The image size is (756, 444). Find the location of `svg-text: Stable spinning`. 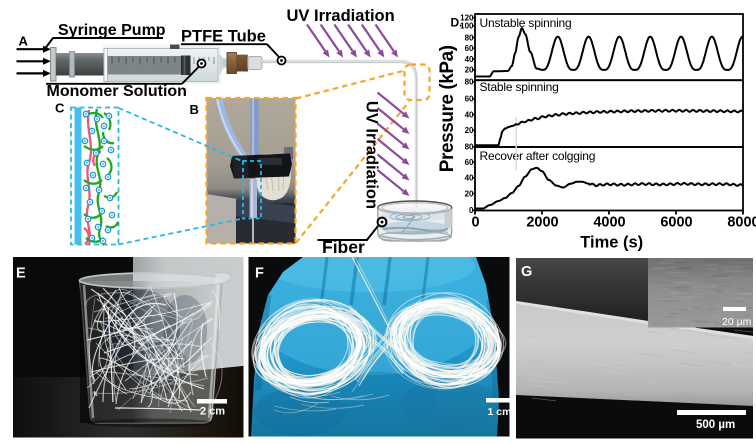

svg-text: Stable spinning is located at coordinates (519, 87).